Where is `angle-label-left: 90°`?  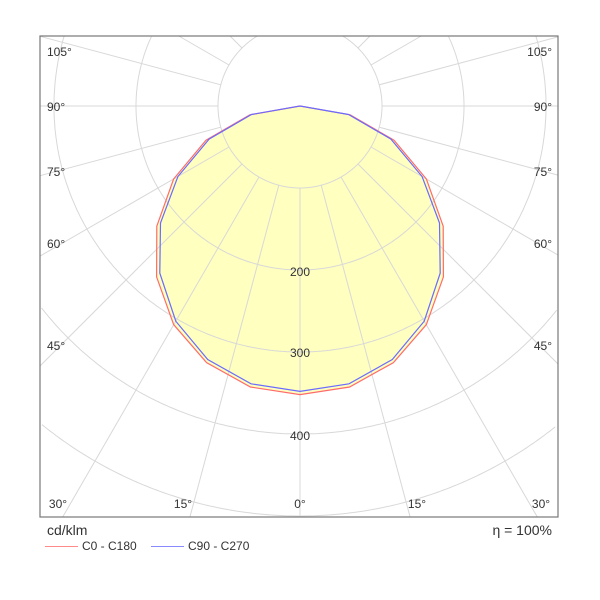 angle-label-left: 90° is located at coordinates (56, 107).